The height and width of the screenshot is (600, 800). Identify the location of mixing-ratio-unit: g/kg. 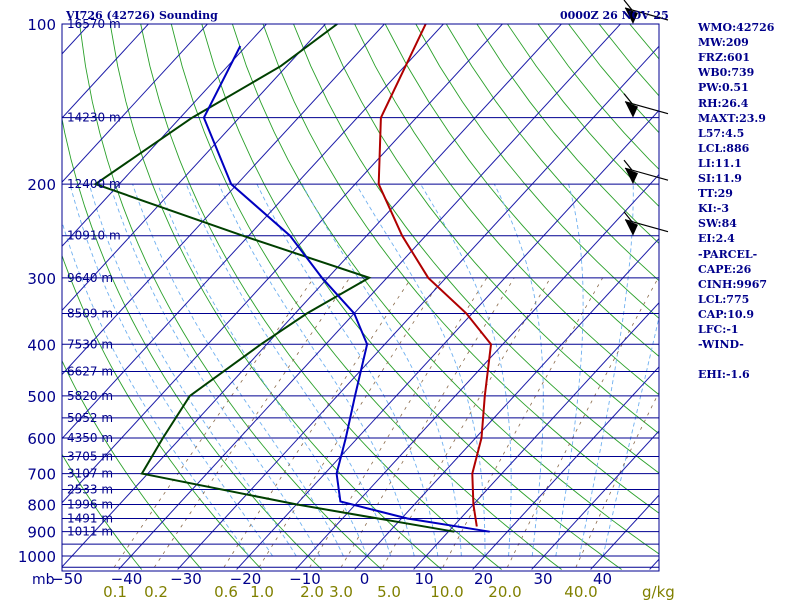
(658, 591).